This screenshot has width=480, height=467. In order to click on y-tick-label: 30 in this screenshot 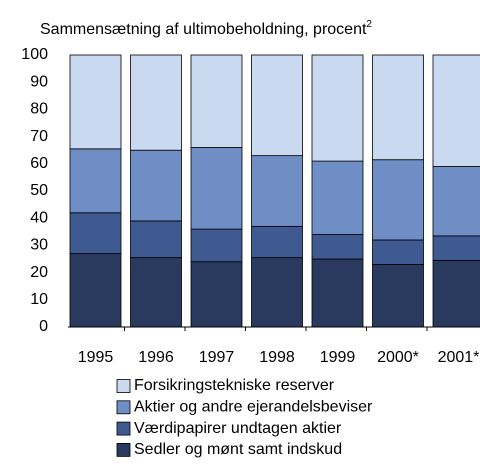, I will do `click(39, 245)`.